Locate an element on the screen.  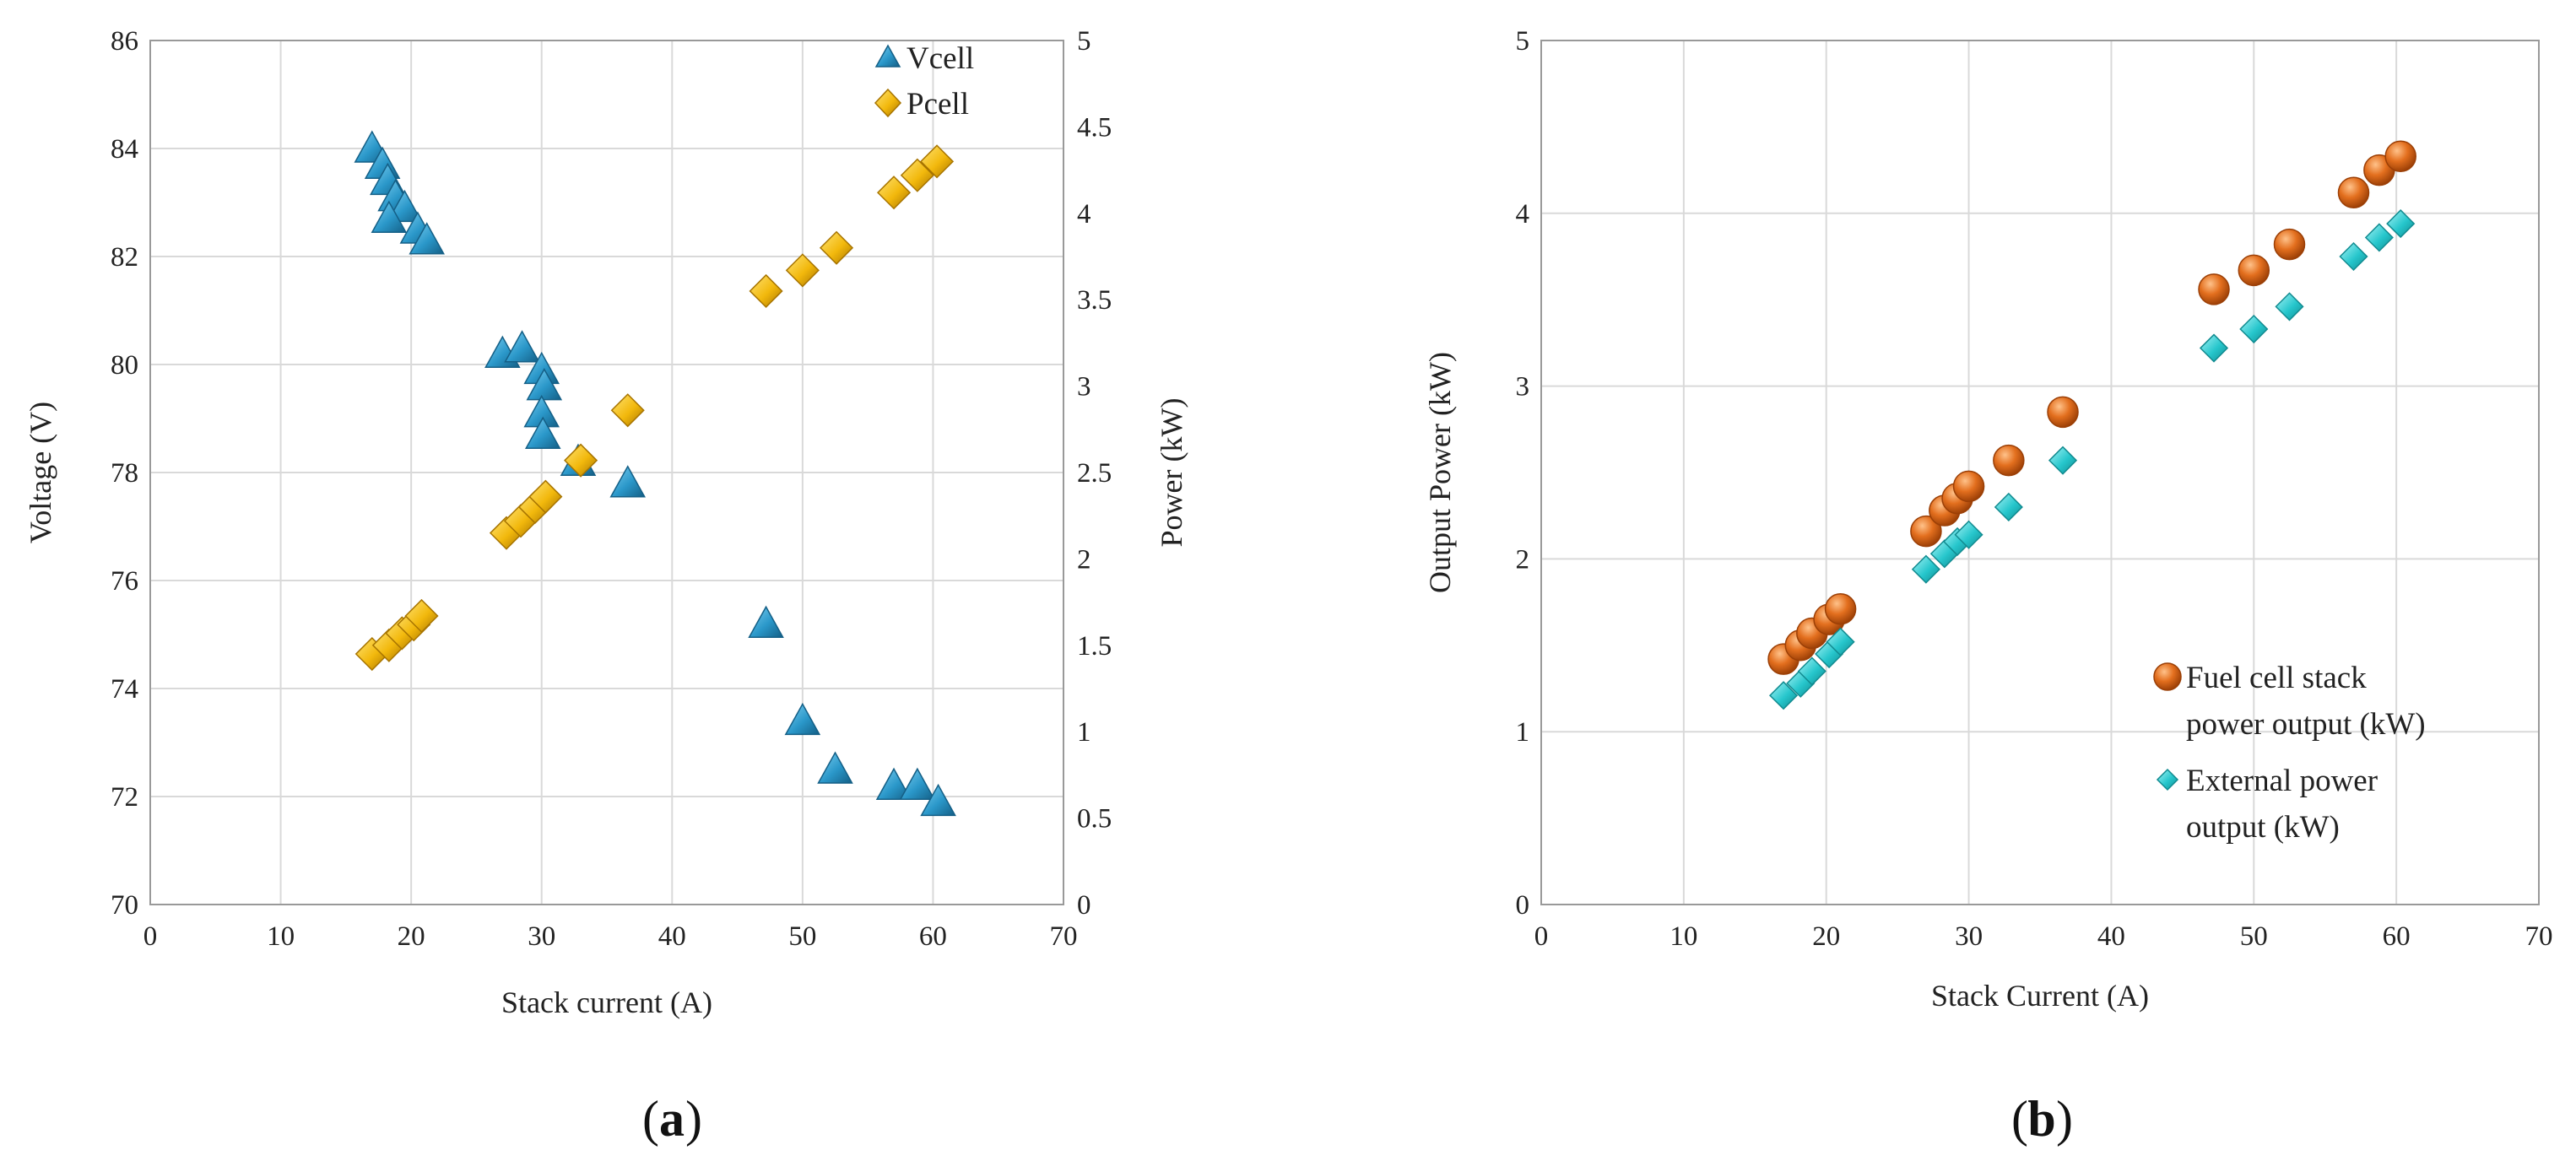
panel-a-y-tick: 82 is located at coordinates (124, 257).